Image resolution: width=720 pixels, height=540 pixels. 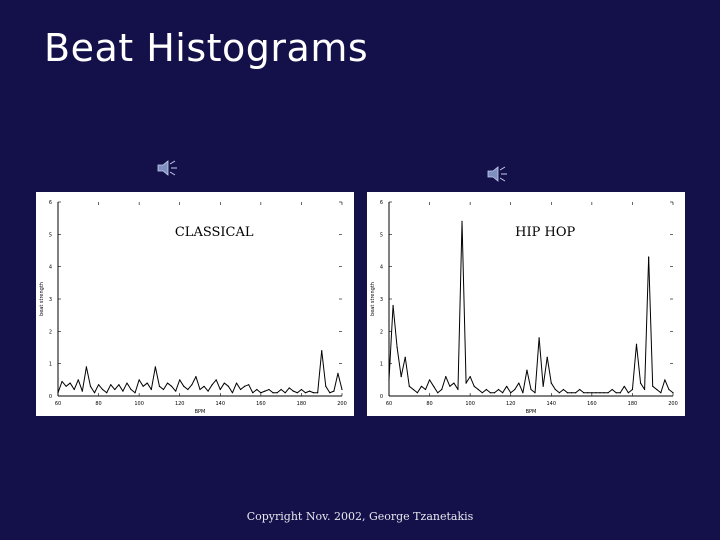 I want to click on y-tick-label: 2, so click(x=50, y=332).